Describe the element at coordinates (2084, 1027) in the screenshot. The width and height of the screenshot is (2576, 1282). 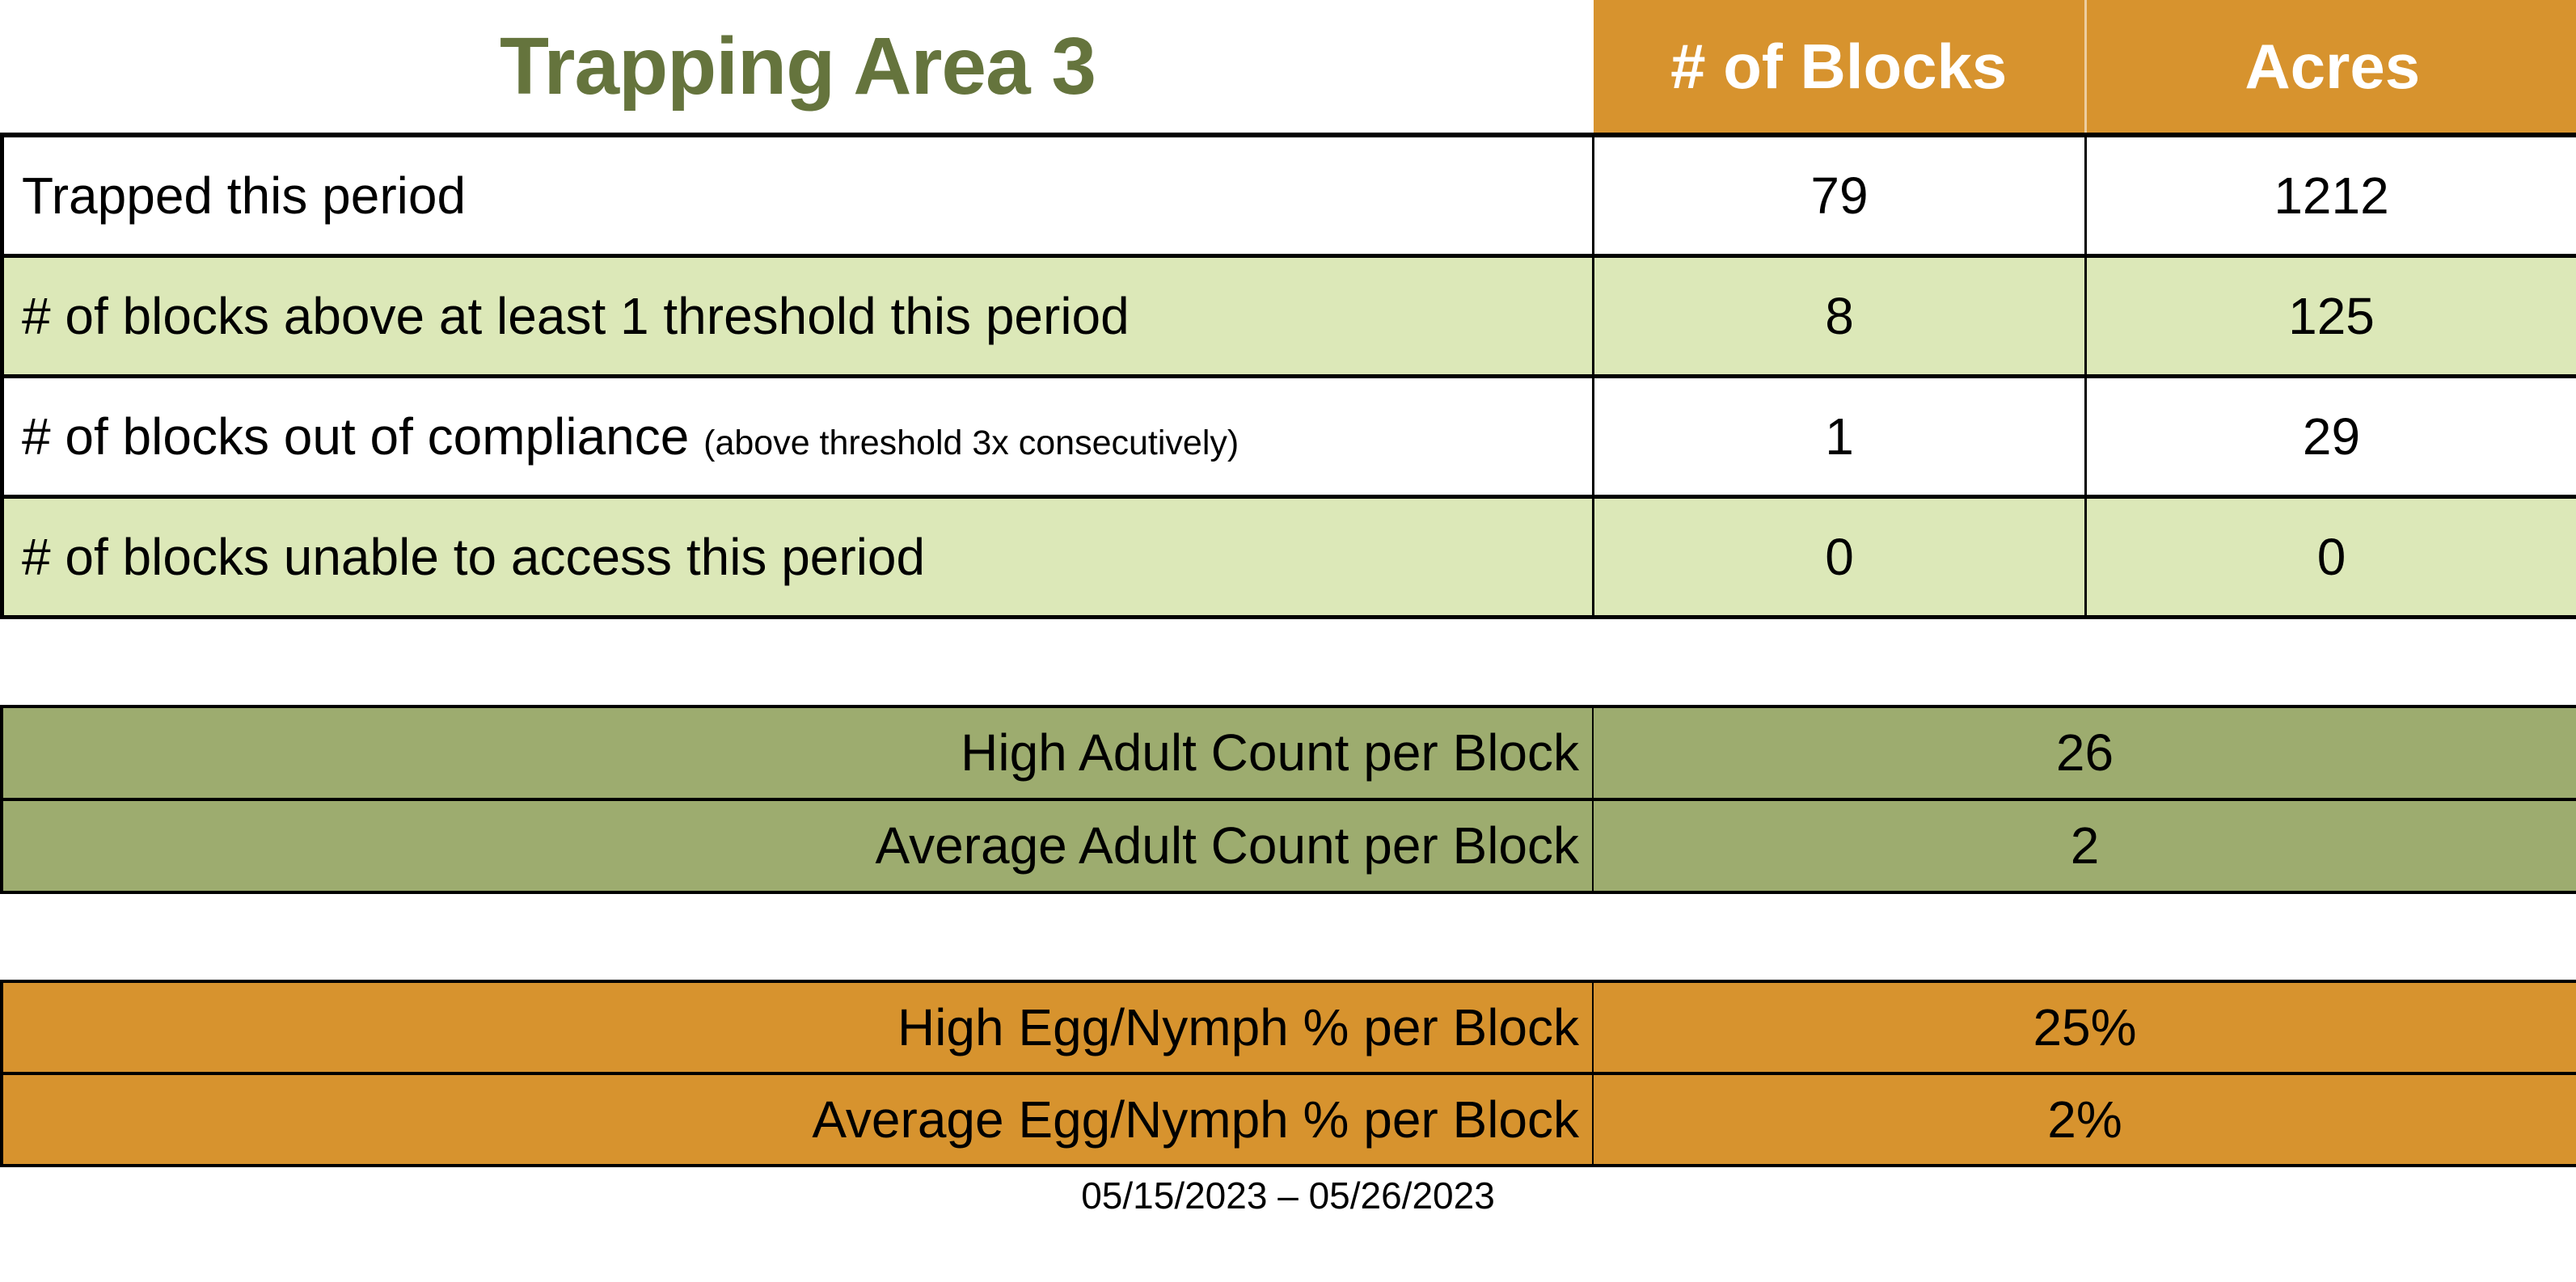
I see `row-value: 25%` at that location.